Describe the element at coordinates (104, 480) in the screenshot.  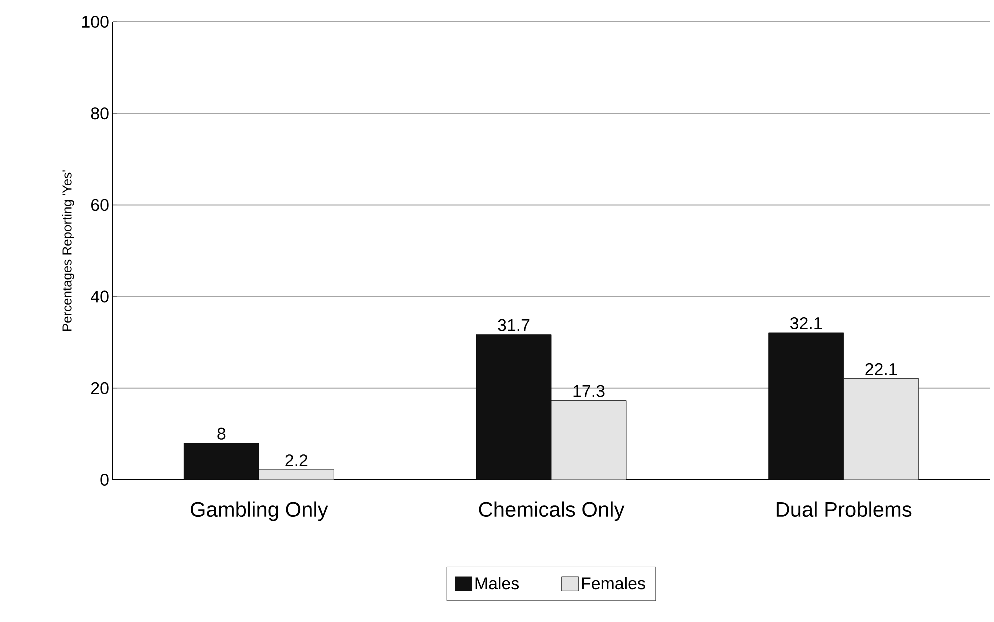
I see `y-tick-label: 0` at that location.